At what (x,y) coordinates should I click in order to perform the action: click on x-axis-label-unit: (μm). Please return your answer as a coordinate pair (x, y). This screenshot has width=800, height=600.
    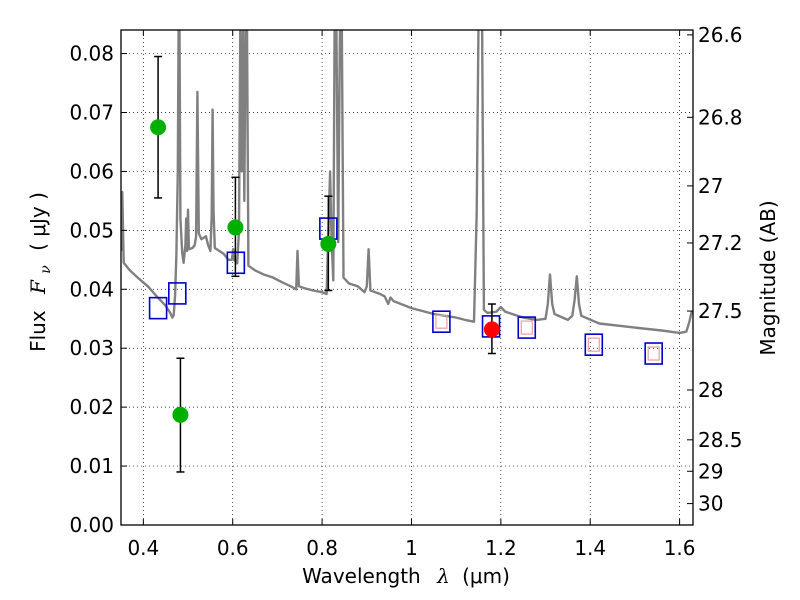
    Looking at the image, I should click on (486, 576).